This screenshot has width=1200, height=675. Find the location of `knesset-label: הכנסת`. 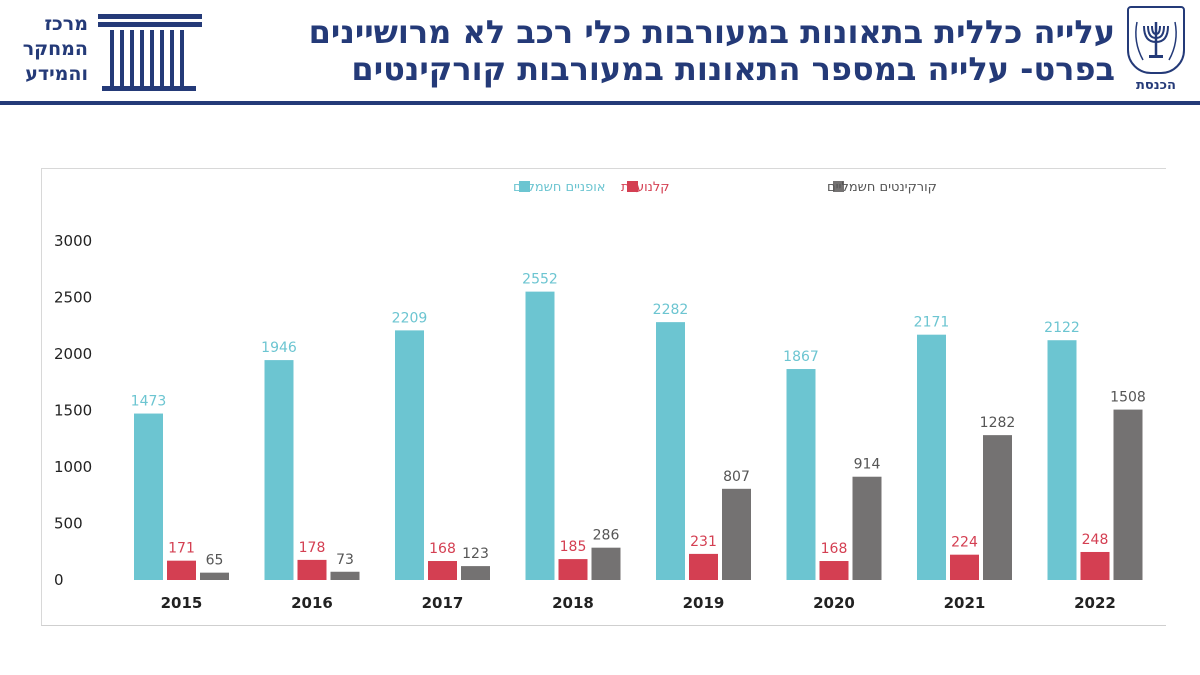

knesset-label: הכנסת is located at coordinates (1156, 85).